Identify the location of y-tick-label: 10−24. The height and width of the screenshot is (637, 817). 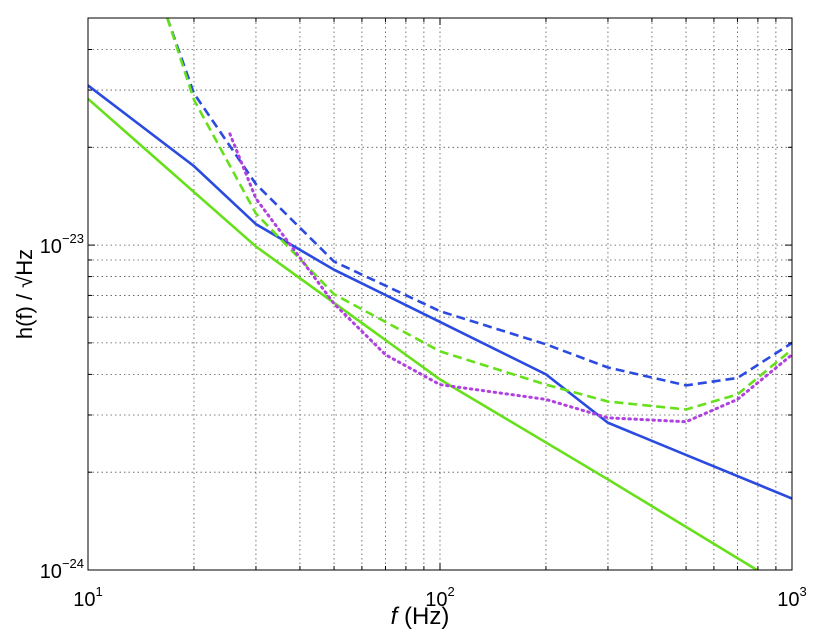
(62, 569).